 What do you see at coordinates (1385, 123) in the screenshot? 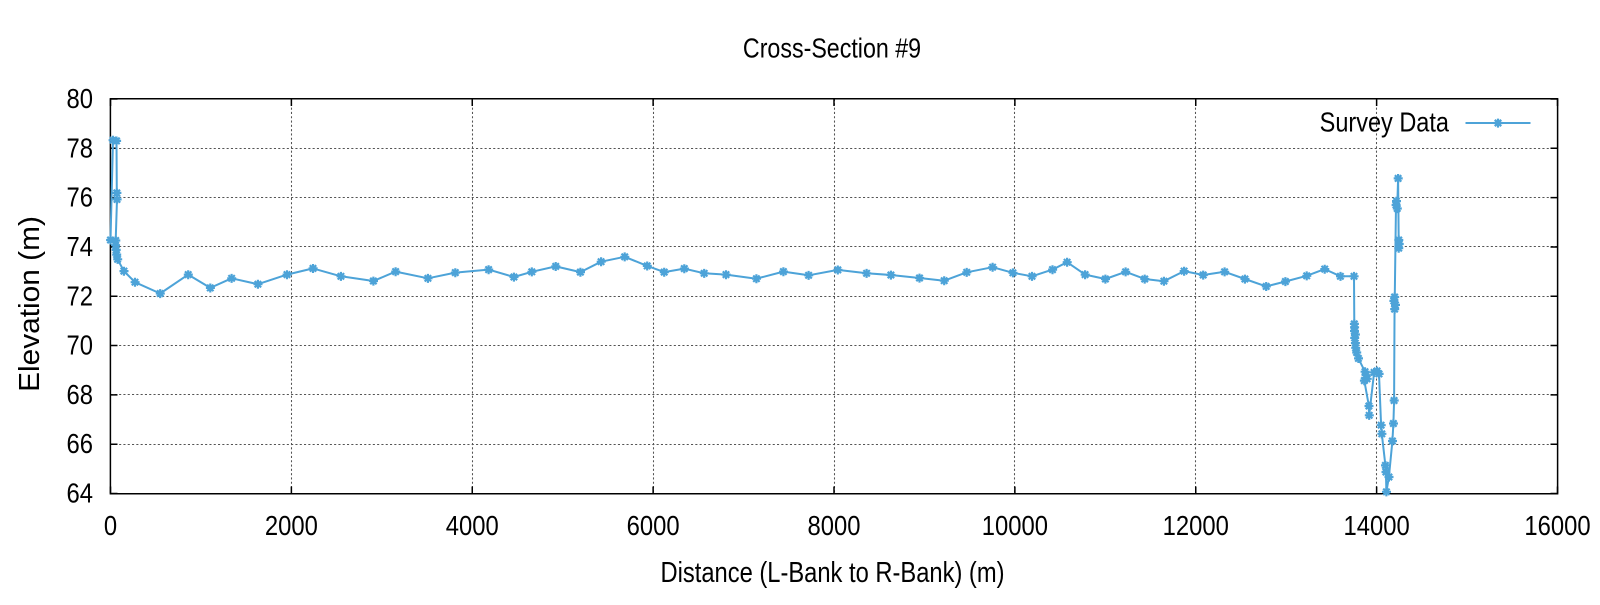
I see `svg-text: Survey Data` at bounding box center [1385, 123].